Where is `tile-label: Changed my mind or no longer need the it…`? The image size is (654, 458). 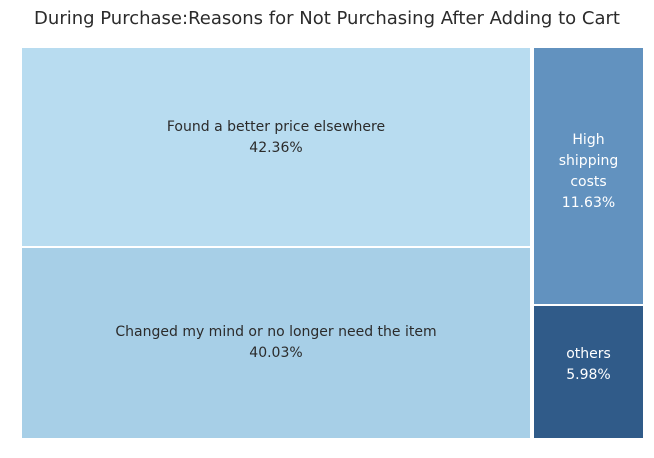 tile-label: Changed my mind or no longer need the it… is located at coordinates (276, 332).